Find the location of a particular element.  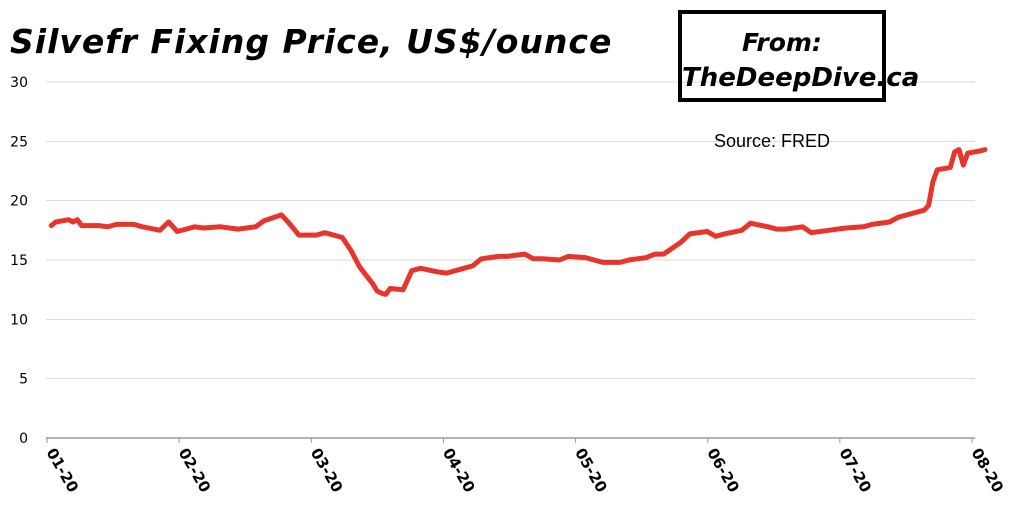

y-tick-label: 20 is located at coordinates (19, 202).